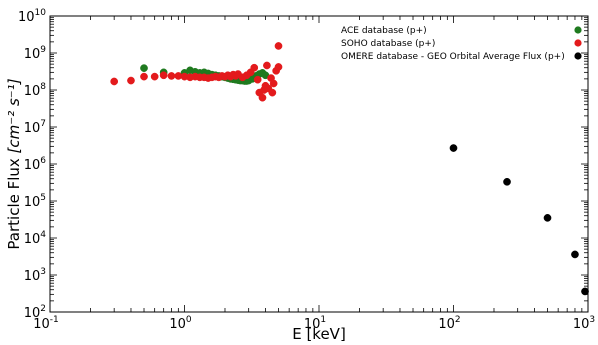 The height and width of the screenshot is (345, 598). What do you see at coordinates (319, 334) in the screenshot?
I see `x-axis-title: E [keV]` at bounding box center [319, 334].